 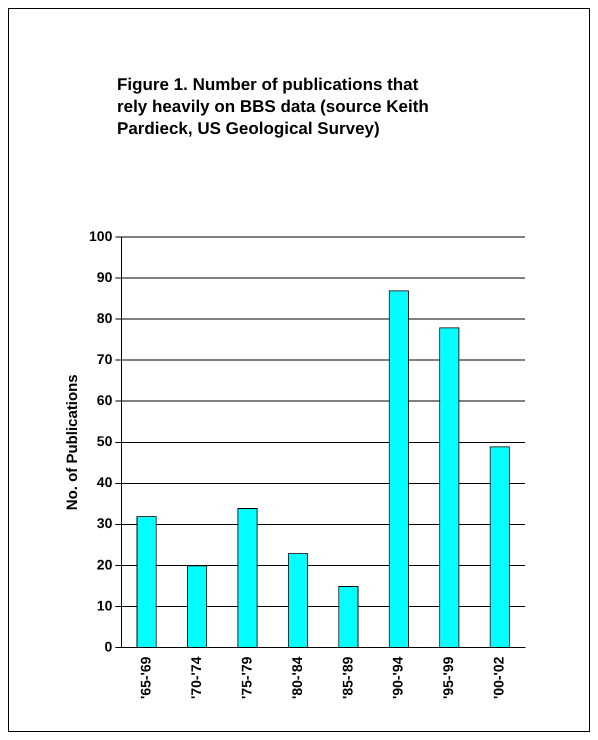 I want to click on y-tick-label: 10, so click(x=104, y=605).